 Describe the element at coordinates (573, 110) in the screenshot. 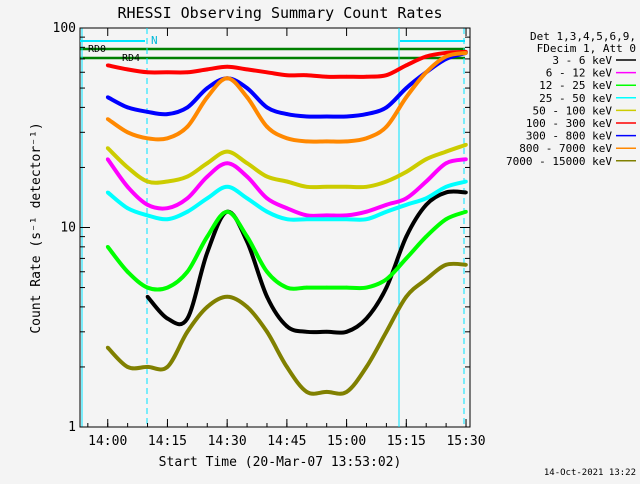

I see `legend-label: 50 - 100 keV` at that location.